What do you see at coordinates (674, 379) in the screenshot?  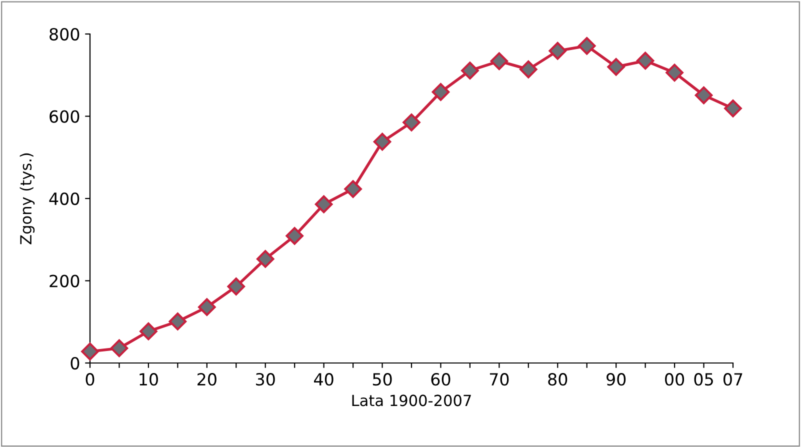 I see `x-tick-label: 00` at bounding box center [674, 379].